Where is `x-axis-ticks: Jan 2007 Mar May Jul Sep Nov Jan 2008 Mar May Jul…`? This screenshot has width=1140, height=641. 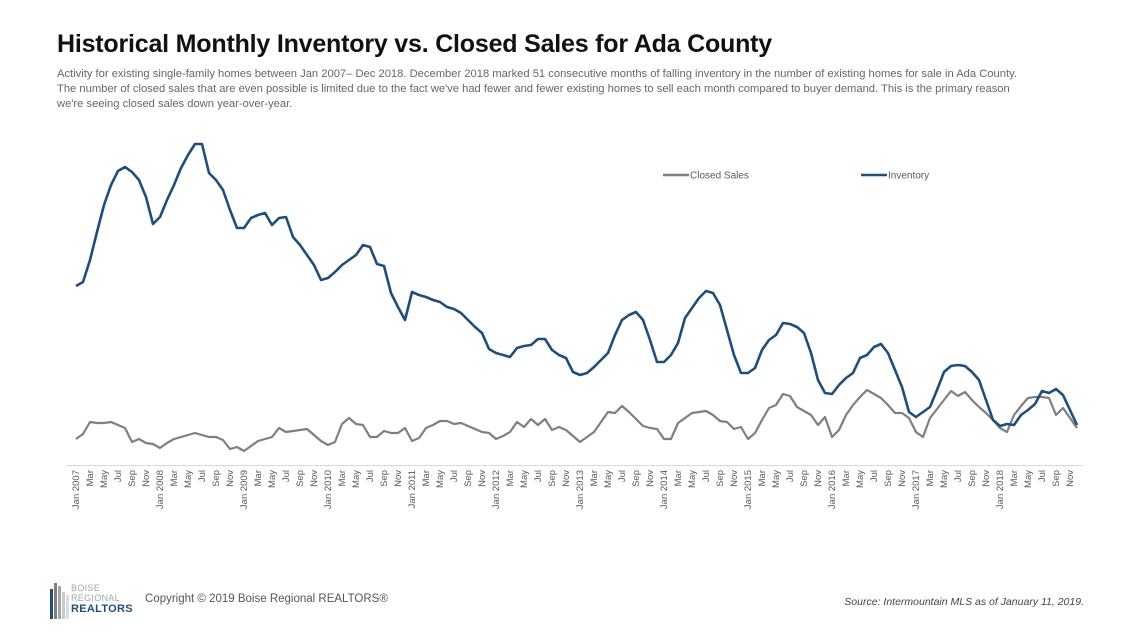 x-axis-ticks: Jan 2007 Mar May Jul Sep Nov Jan 2008 Mar May Jul… is located at coordinates (573, 489).